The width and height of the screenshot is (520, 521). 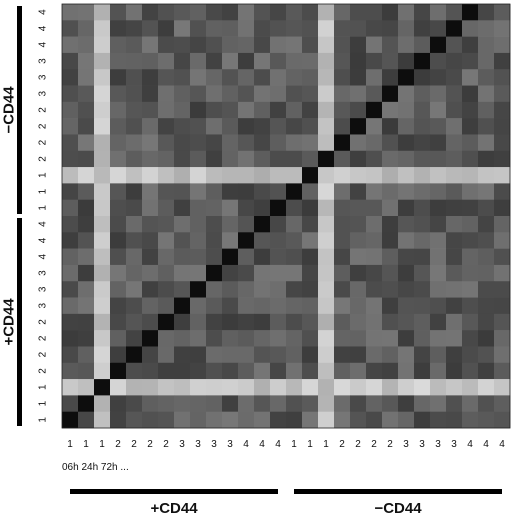 I want to click on x-tick-label: 2, so click(x=342, y=444).